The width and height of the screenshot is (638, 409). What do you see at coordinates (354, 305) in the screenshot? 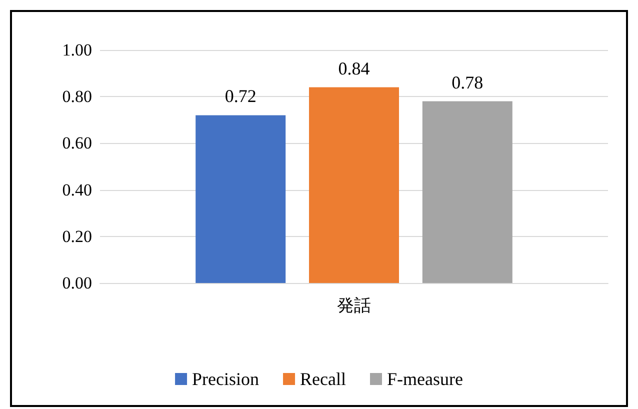
I see `x-tick-label: 発話` at bounding box center [354, 305].